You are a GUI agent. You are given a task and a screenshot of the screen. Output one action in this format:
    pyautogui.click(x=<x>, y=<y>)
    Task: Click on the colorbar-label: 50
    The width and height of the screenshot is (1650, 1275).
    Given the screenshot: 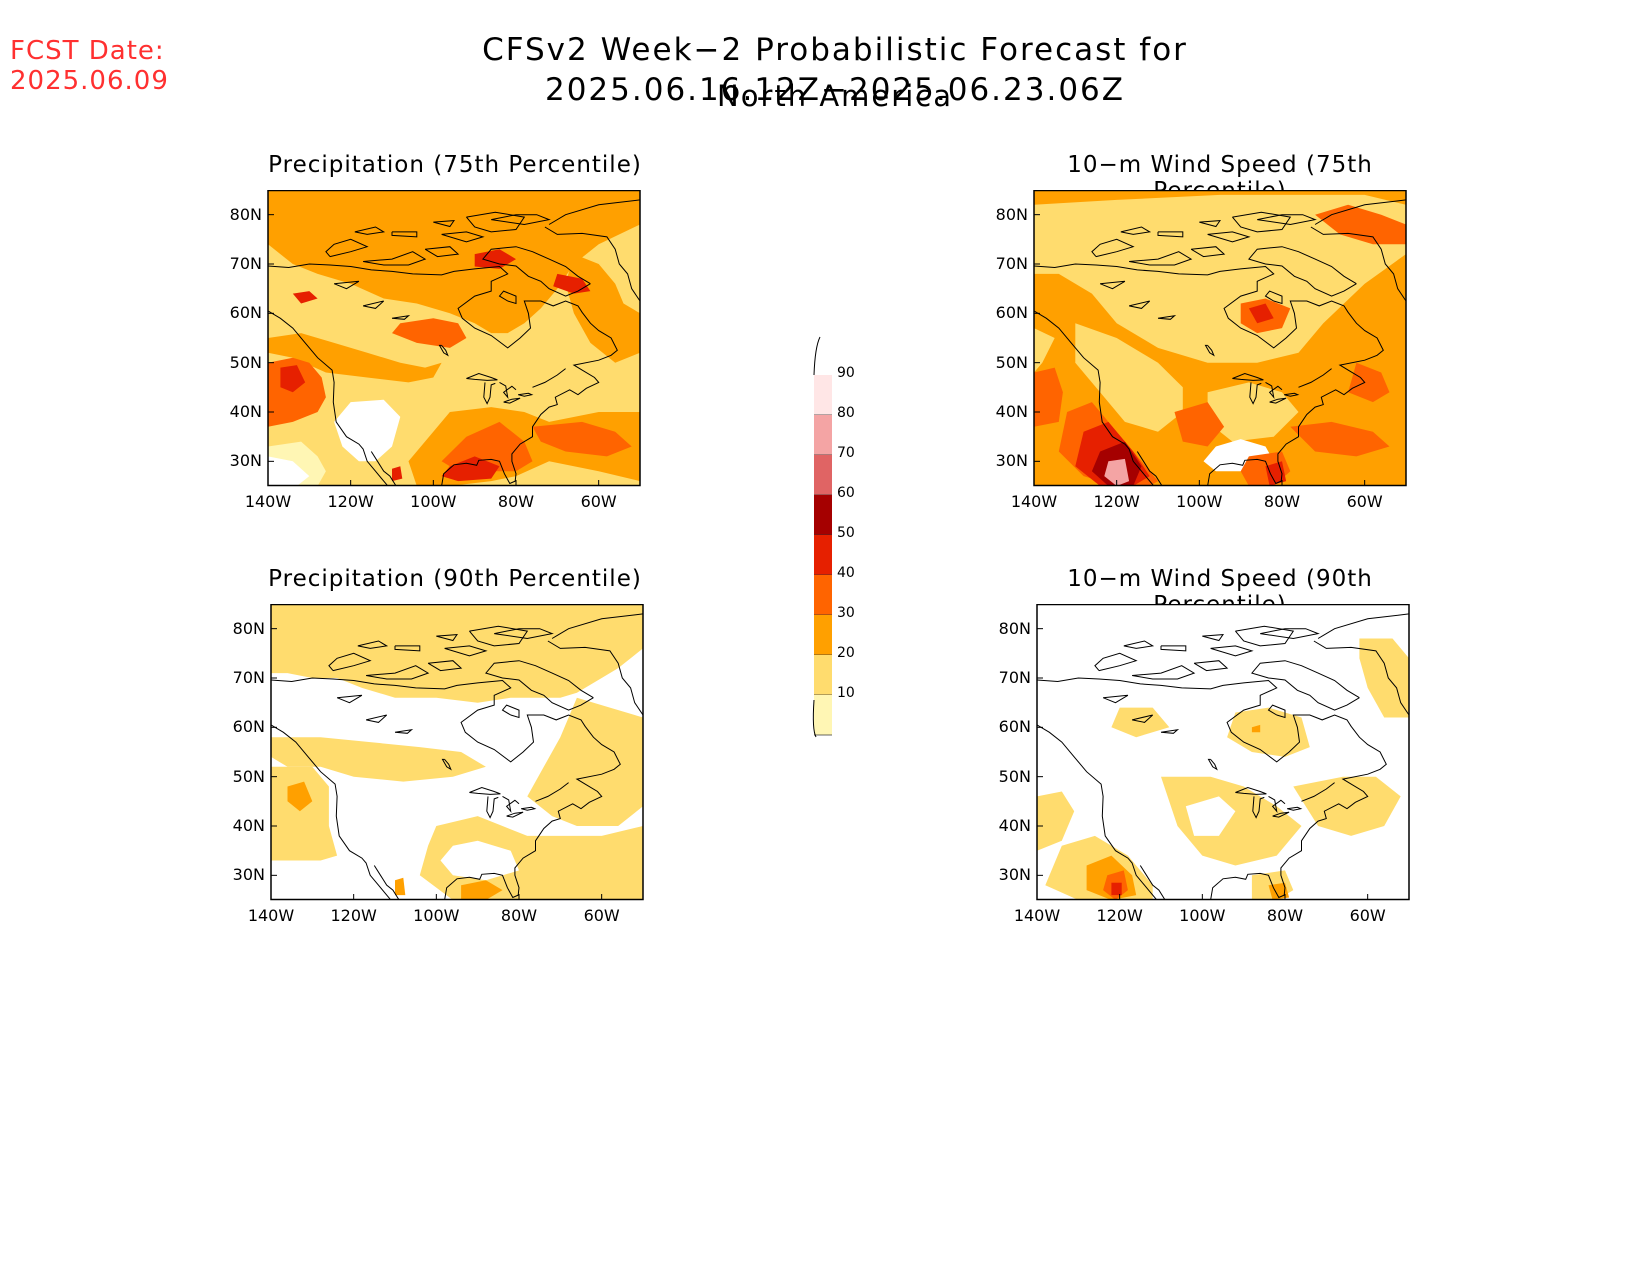 What is the action you would take?
    pyautogui.click(x=846, y=533)
    